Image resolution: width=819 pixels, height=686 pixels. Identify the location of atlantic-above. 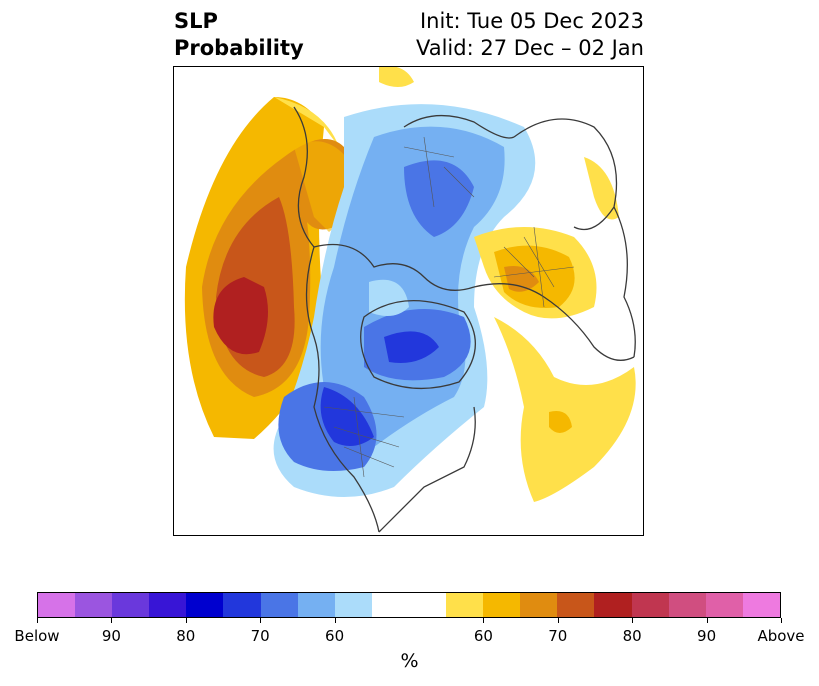
(565, 409).